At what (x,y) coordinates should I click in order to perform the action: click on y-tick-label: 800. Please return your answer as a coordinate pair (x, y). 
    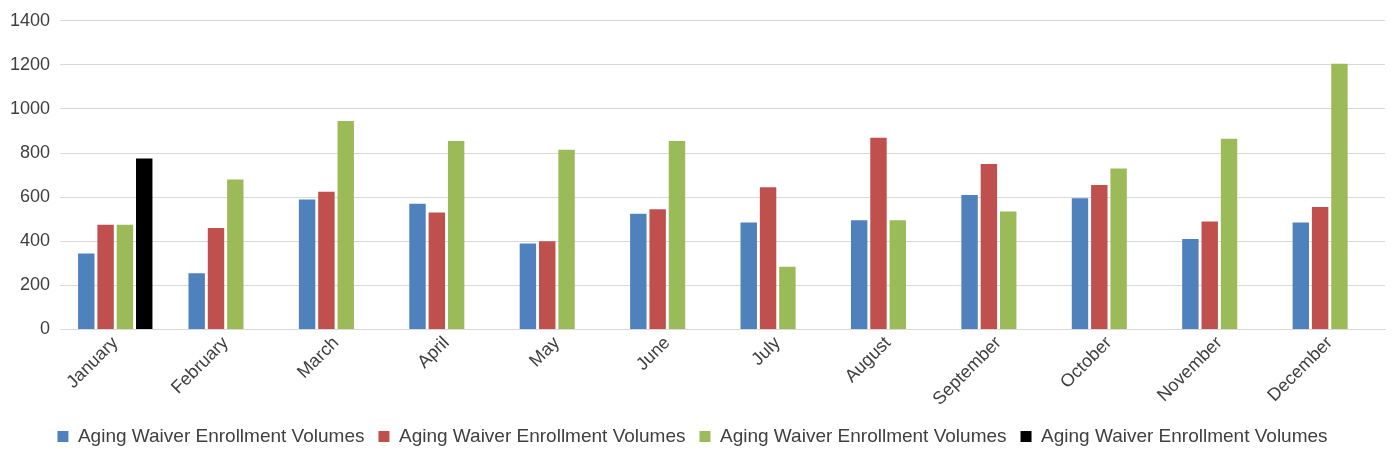
    Looking at the image, I should click on (35, 152).